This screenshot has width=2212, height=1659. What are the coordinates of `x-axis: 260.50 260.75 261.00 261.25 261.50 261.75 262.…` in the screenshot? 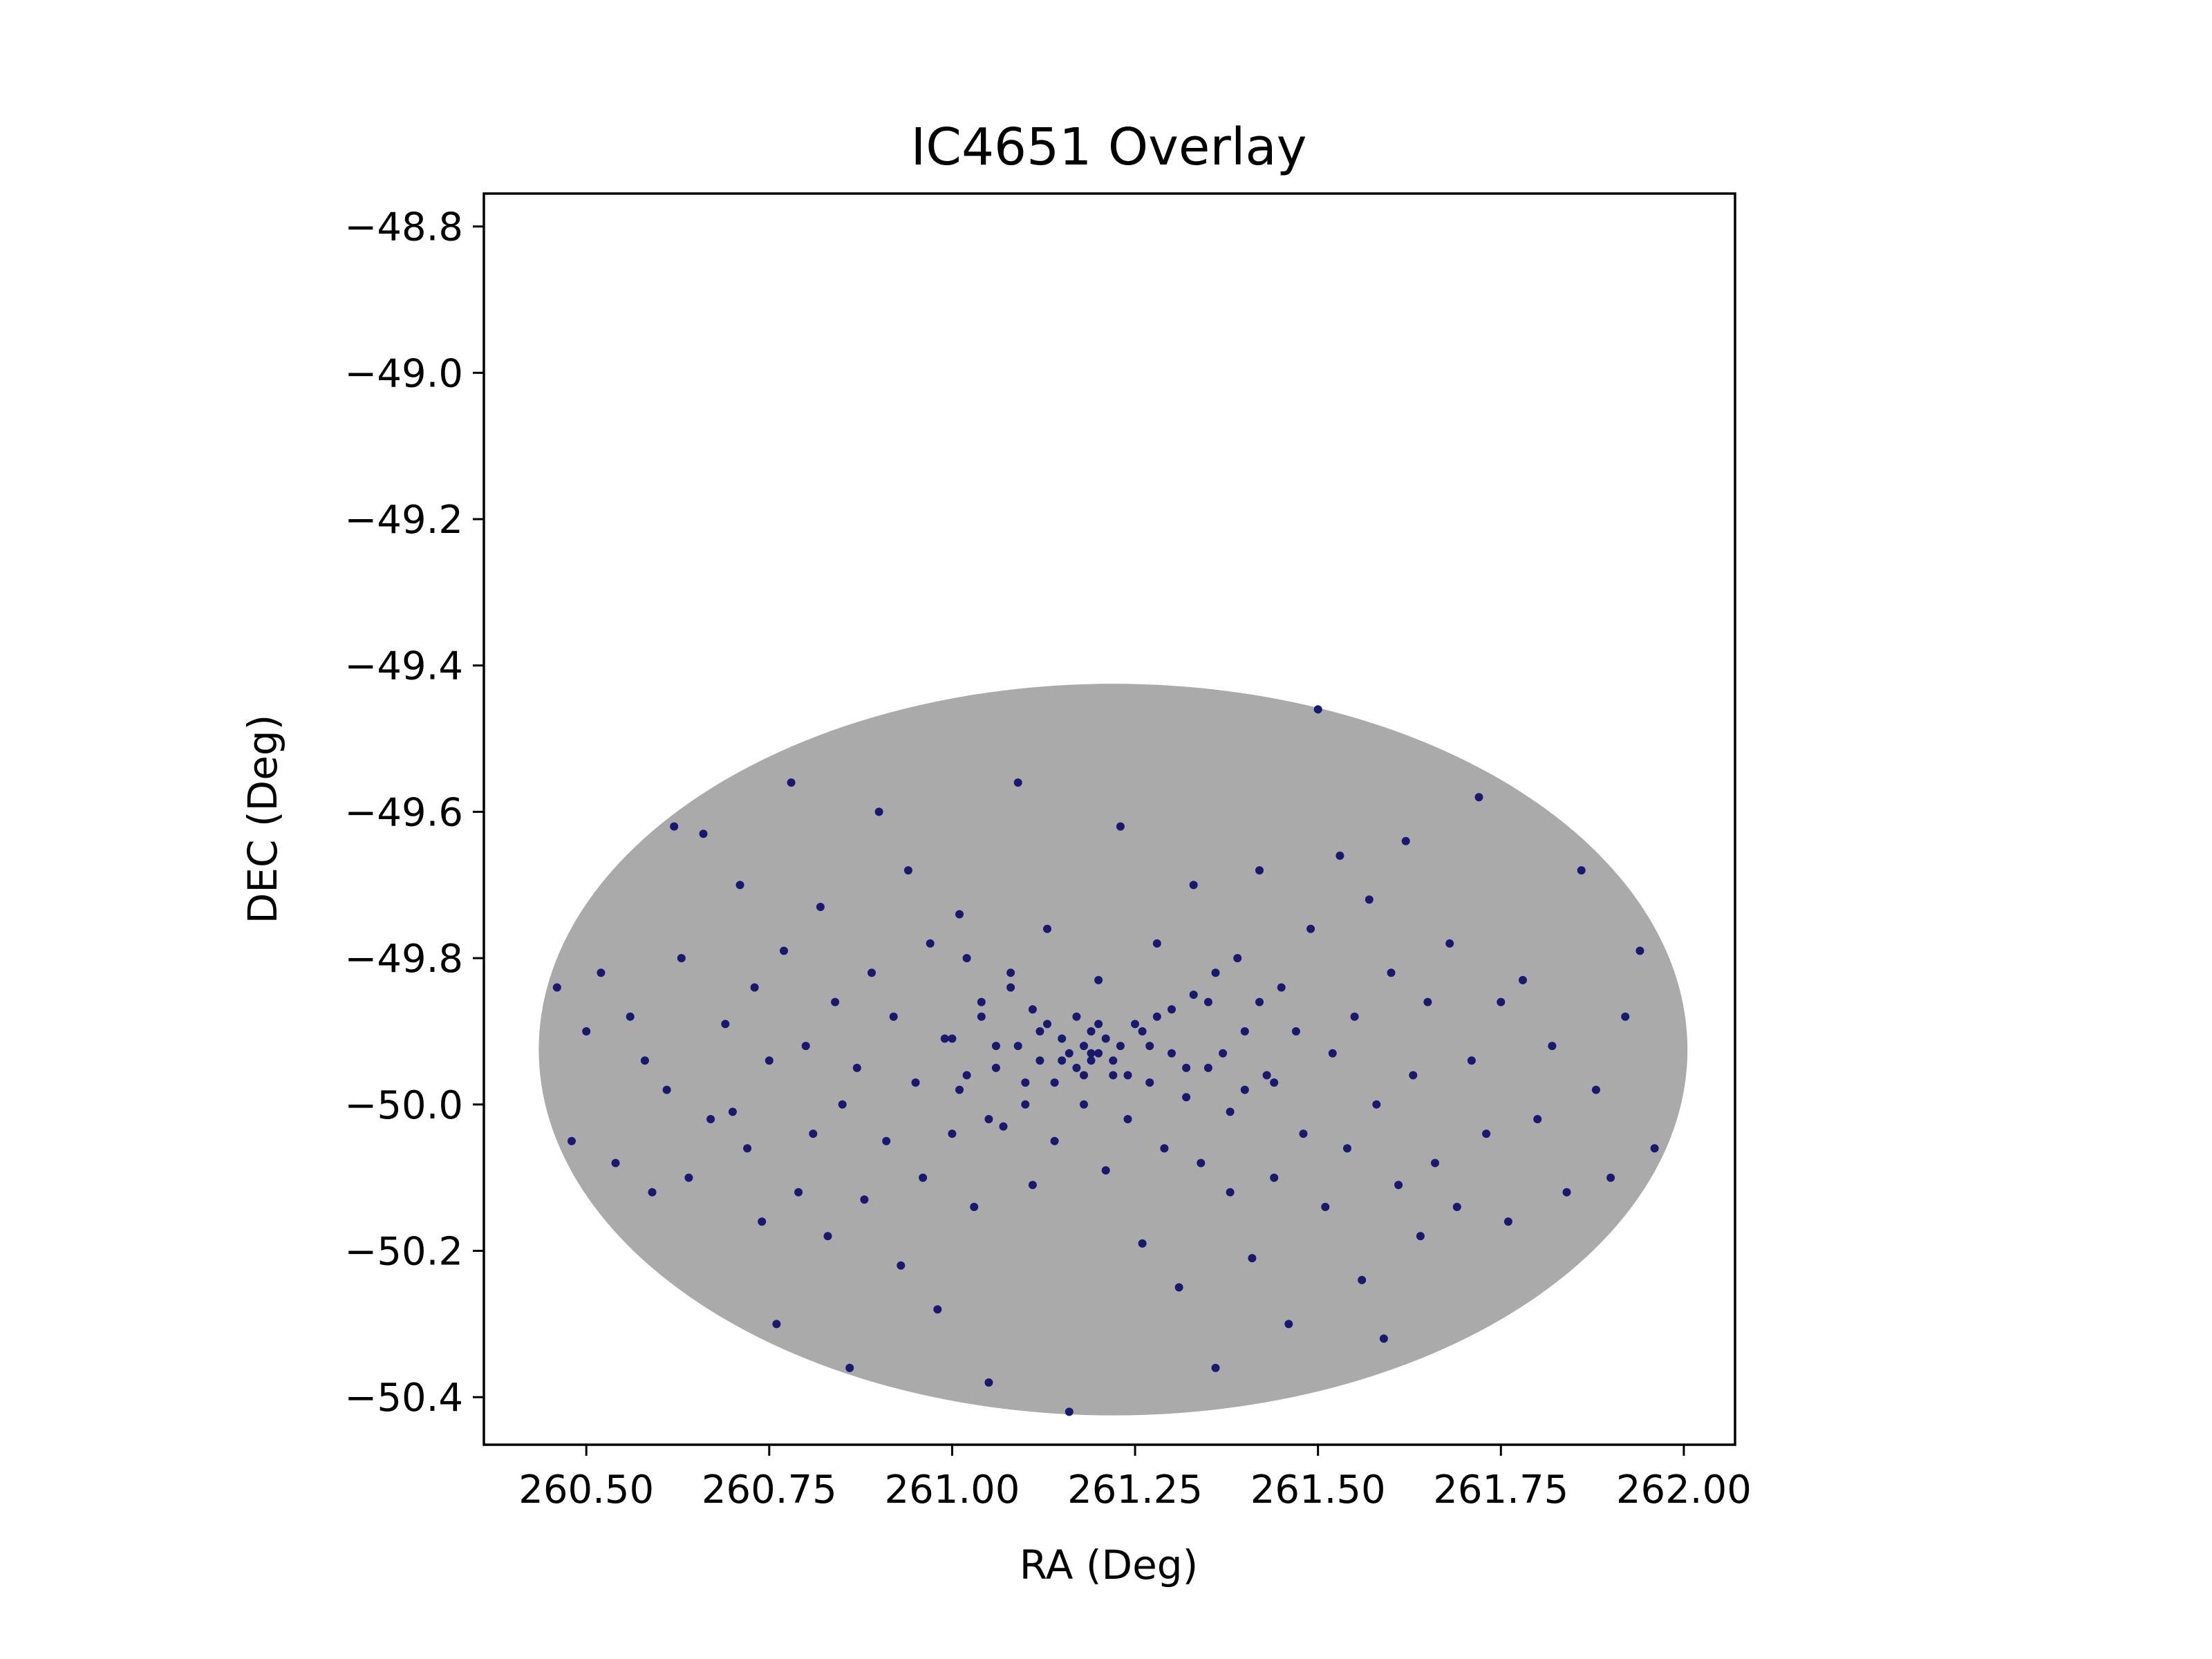 It's located at (1135, 1479).